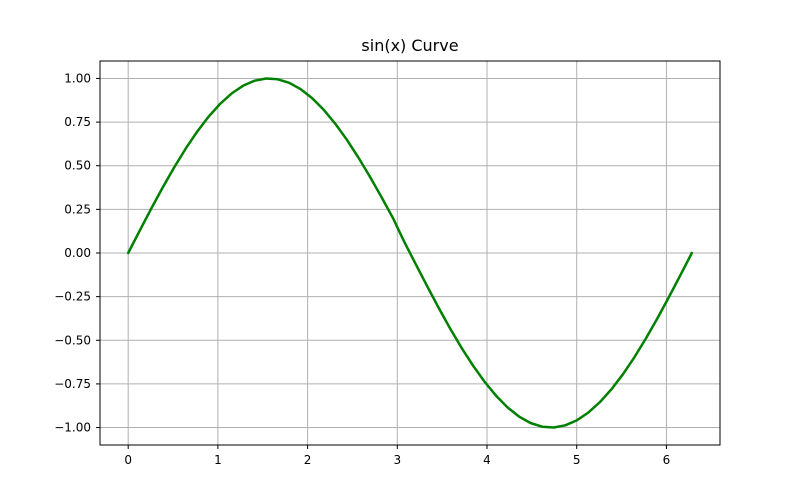 The height and width of the screenshot is (500, 800). Describe the element at coordinates (397, 460) in the screenshot. I see `x-tick-label: 3` at that location.